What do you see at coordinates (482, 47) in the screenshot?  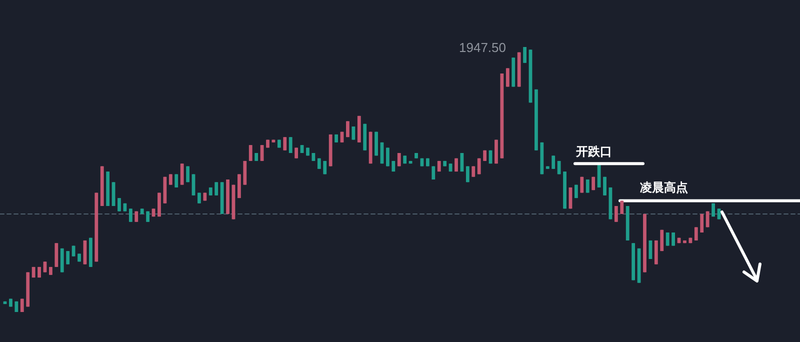 I see `annotation: 1947.50` at bounding box center [482, 47].